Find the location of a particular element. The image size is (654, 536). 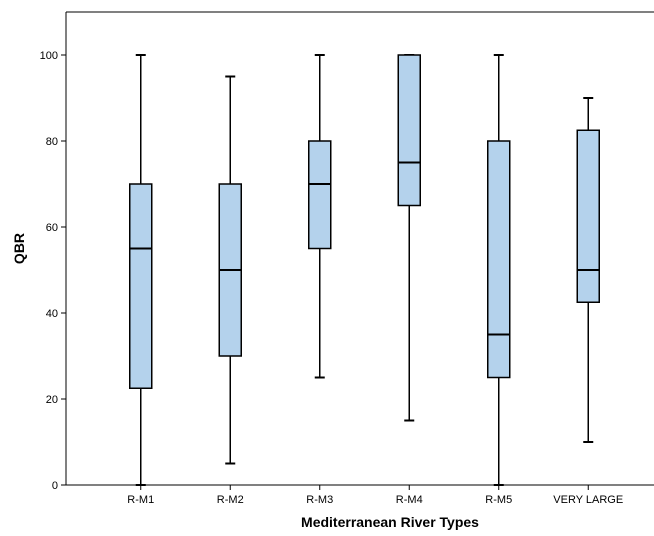

box-r-m1 is located at coordinates (141, 270).